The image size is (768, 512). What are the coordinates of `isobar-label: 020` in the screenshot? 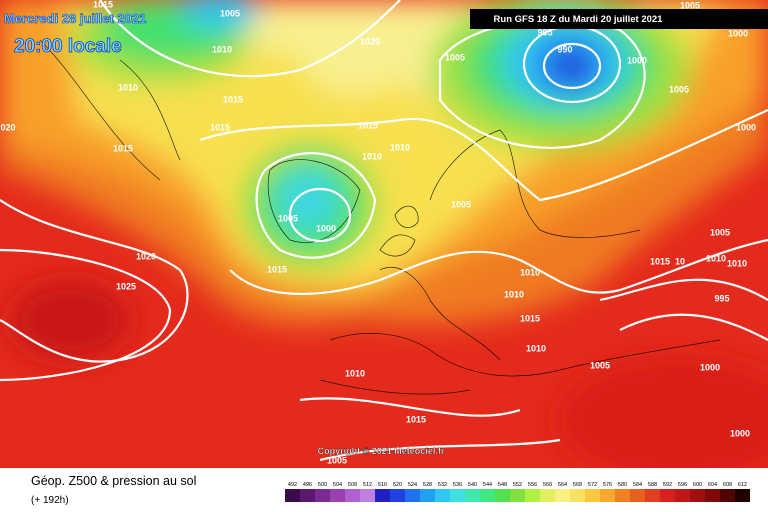 It's located at (7, 127).